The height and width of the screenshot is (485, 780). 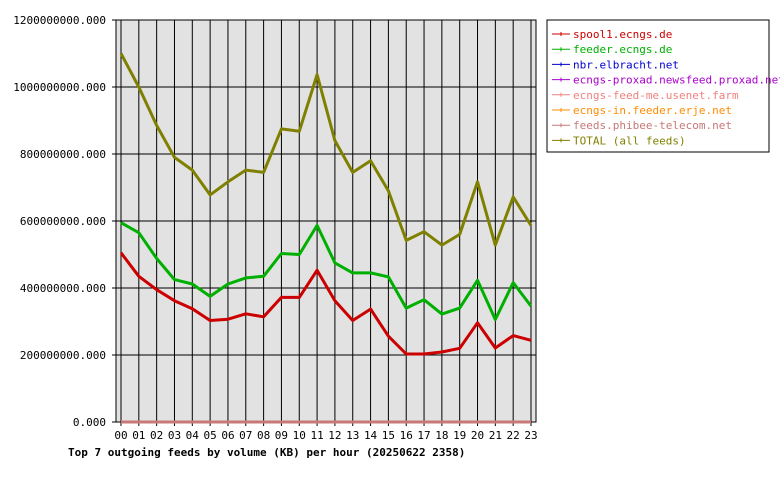 What do you see at coordinates (210, 435) in the screenshot?
I see `x-tick-label: 05` at bounding box center [210, 435].